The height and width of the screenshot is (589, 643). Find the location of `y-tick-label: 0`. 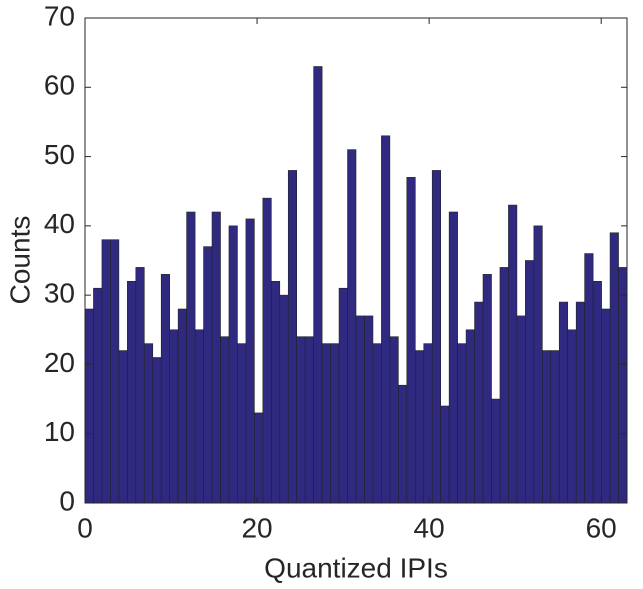

y-tick-label: 0 is located at coordinates (67, 500).